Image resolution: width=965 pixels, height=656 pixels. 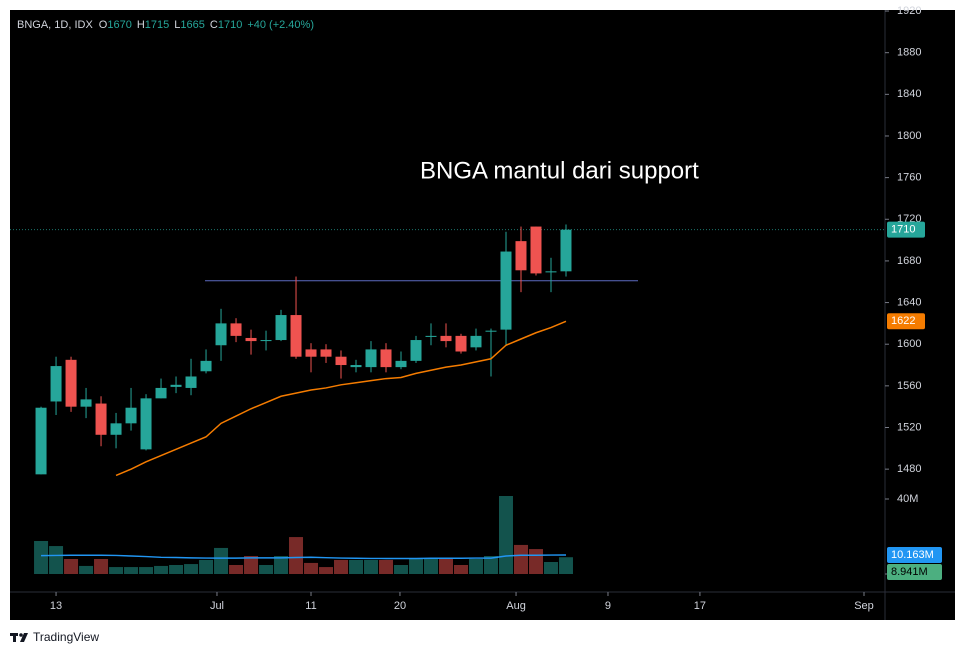 What do you see at coordinates (66, 637) in the screenshot?
I see `brand: TradingView` at bounding box center [66, 637].